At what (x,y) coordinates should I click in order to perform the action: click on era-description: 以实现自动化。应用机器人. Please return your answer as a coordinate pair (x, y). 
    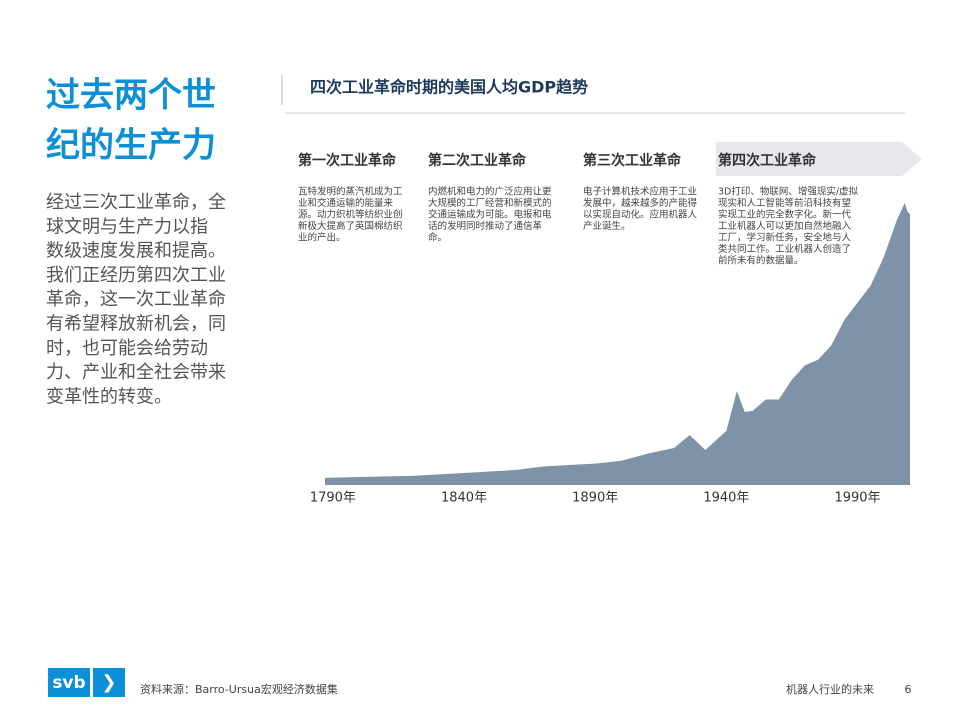
    Looking at the image, I should click on (640, 215).